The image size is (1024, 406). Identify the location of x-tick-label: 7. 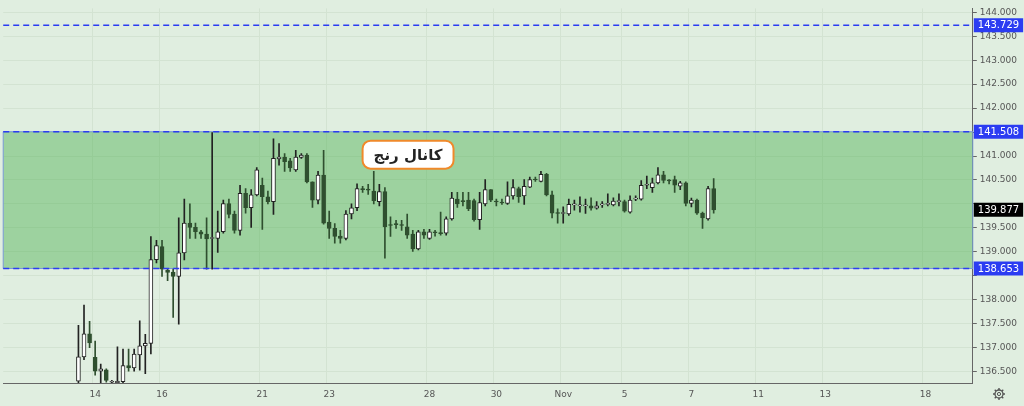
(691, 393).